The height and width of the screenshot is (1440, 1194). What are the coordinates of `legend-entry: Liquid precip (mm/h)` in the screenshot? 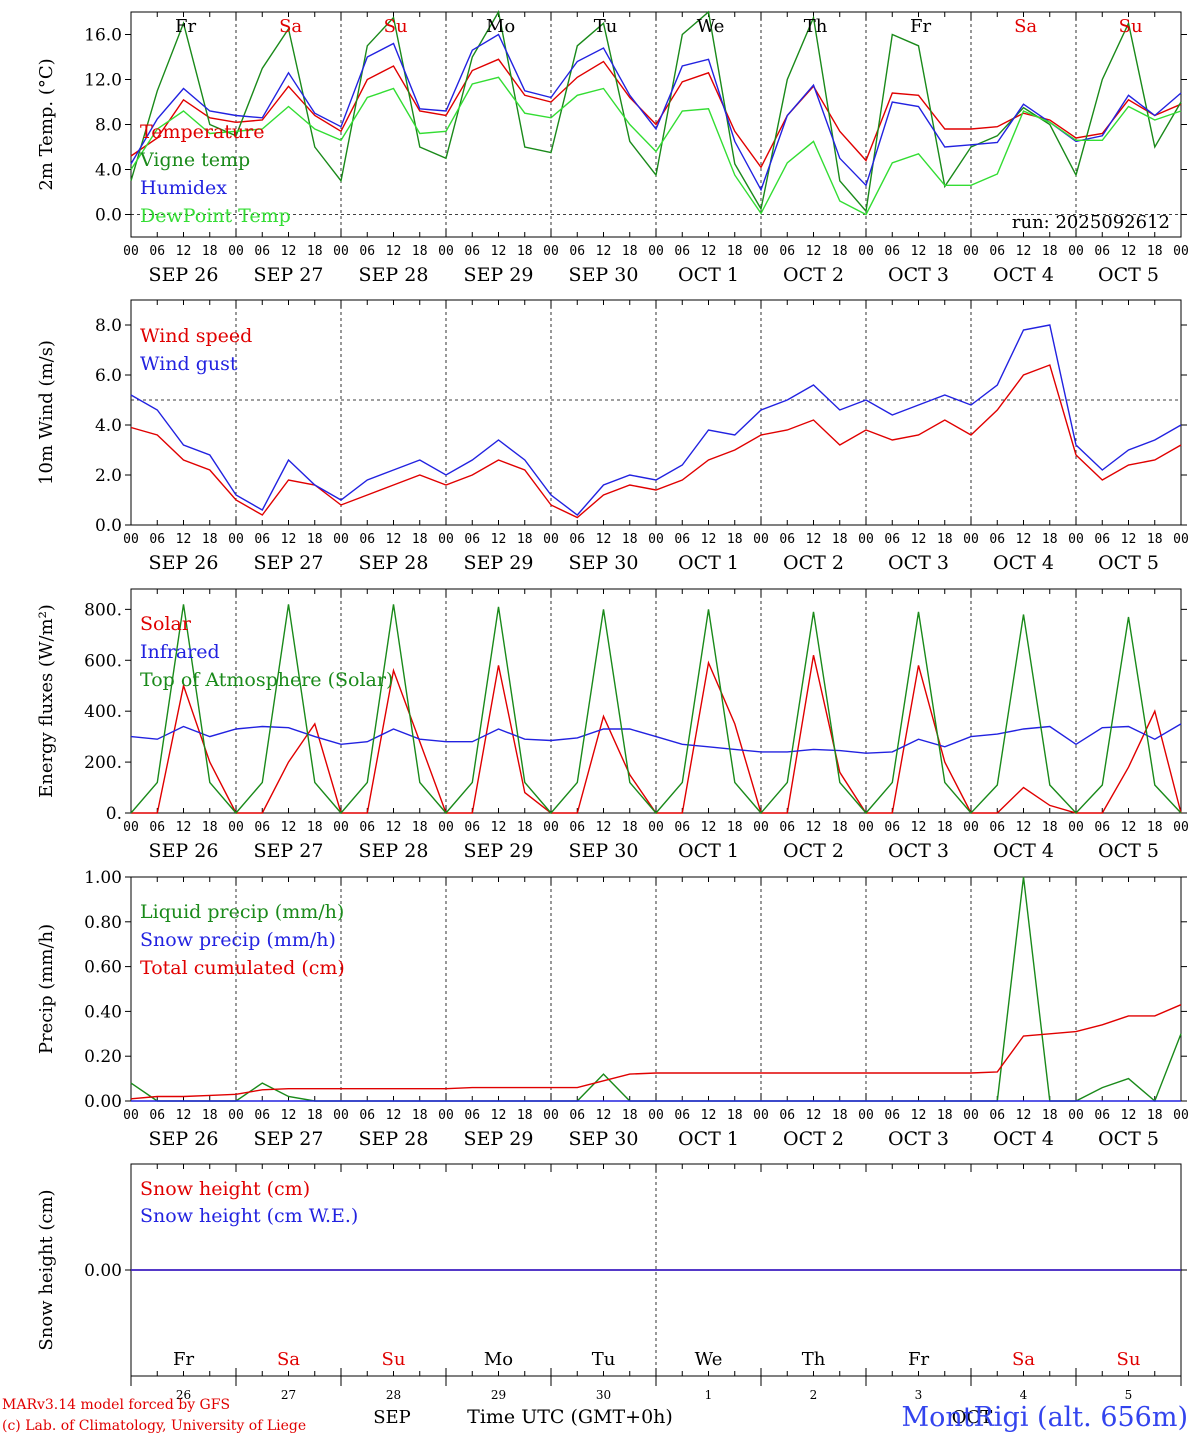 It's located at (242, 912).